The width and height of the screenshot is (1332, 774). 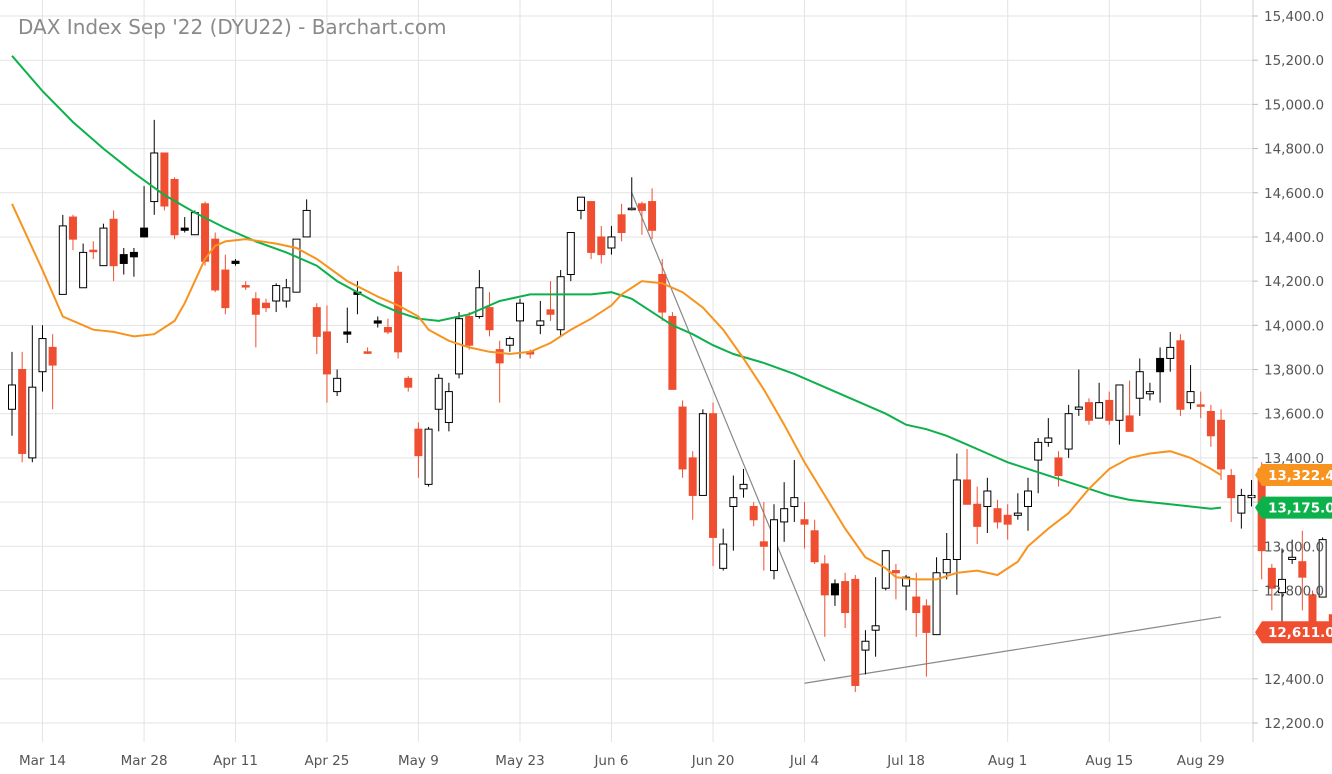 What do you see at coordinates (1294, 238) in the screenshot?
I see `y-tick-label: 14,400.0` at bounding box center [1294, 238].